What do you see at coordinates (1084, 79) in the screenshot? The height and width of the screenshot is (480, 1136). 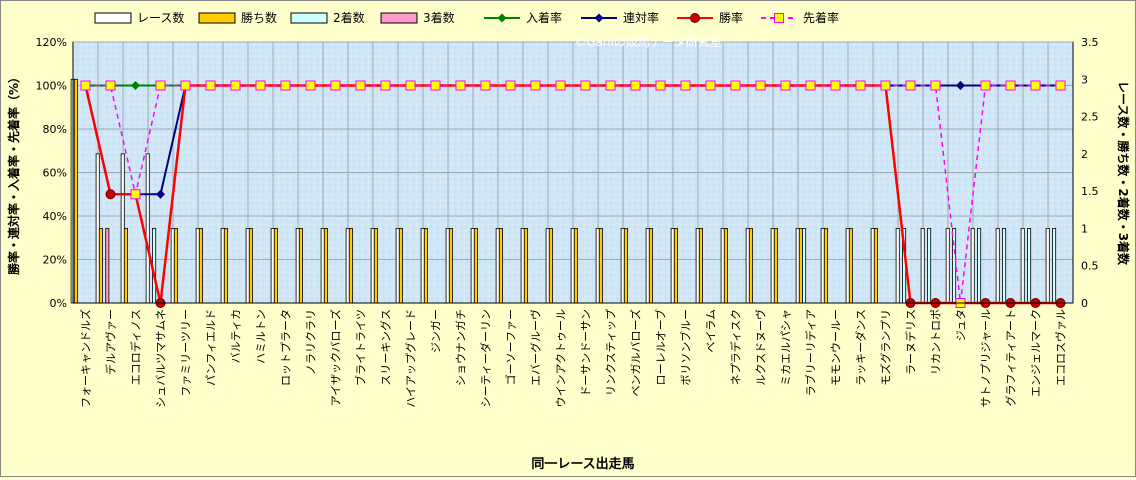 I see `y-tick-right-label: 3` at bounding box center [1084, 79].